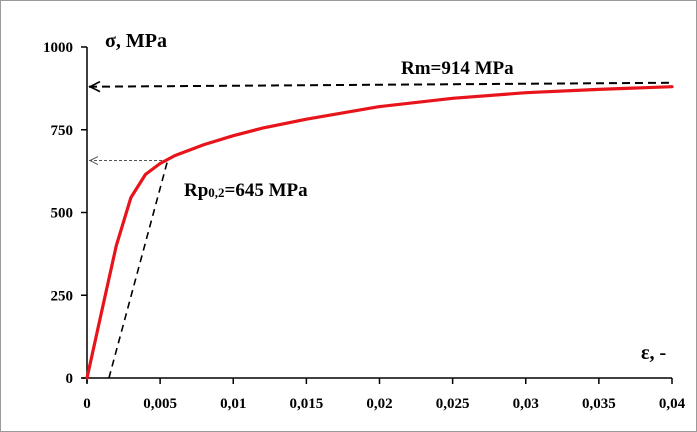  I want to click on rp-annotation: Rp0,2=645 MPa, so click(246, 190).